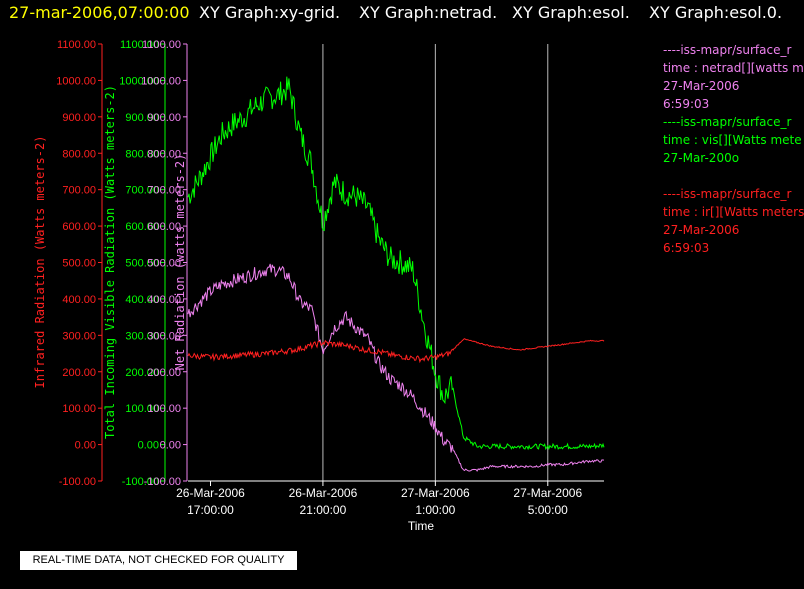 The image size is (804, 589). I want to click on legend-ir-line-2: time : ir[][Watts meters, so click(733, 212).